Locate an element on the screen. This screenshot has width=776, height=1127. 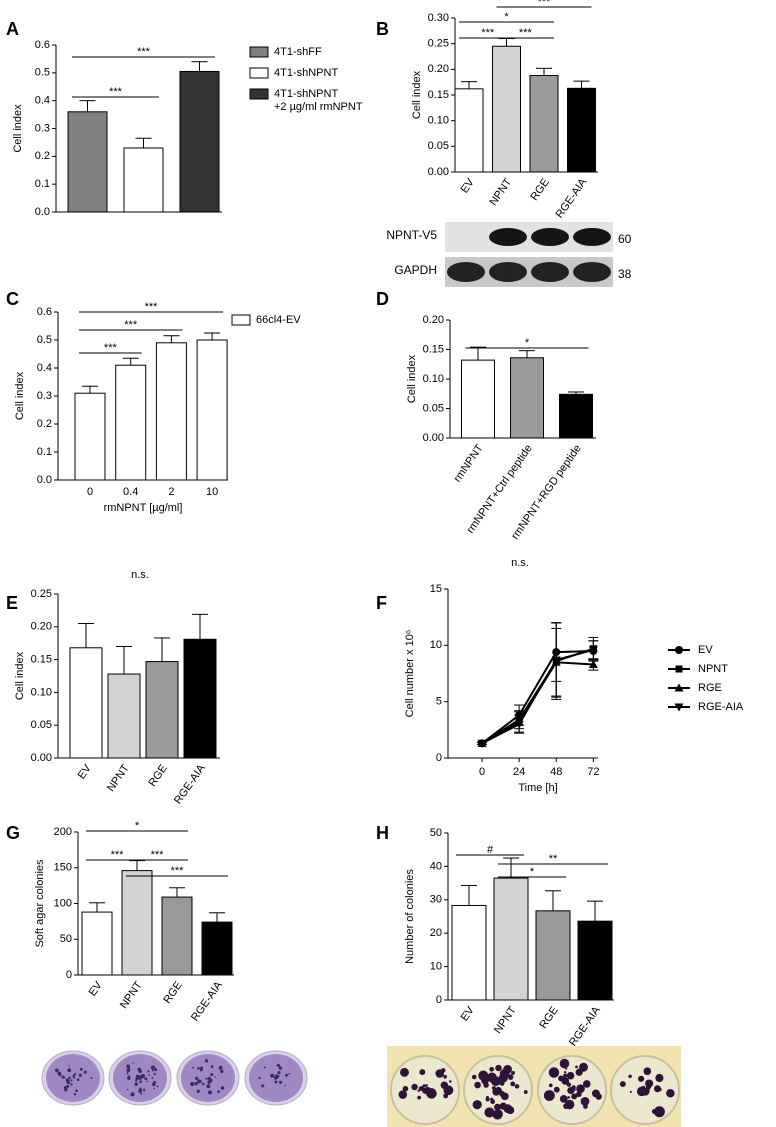
x-tick-label: RGE is located at coordinates (549, 1018).